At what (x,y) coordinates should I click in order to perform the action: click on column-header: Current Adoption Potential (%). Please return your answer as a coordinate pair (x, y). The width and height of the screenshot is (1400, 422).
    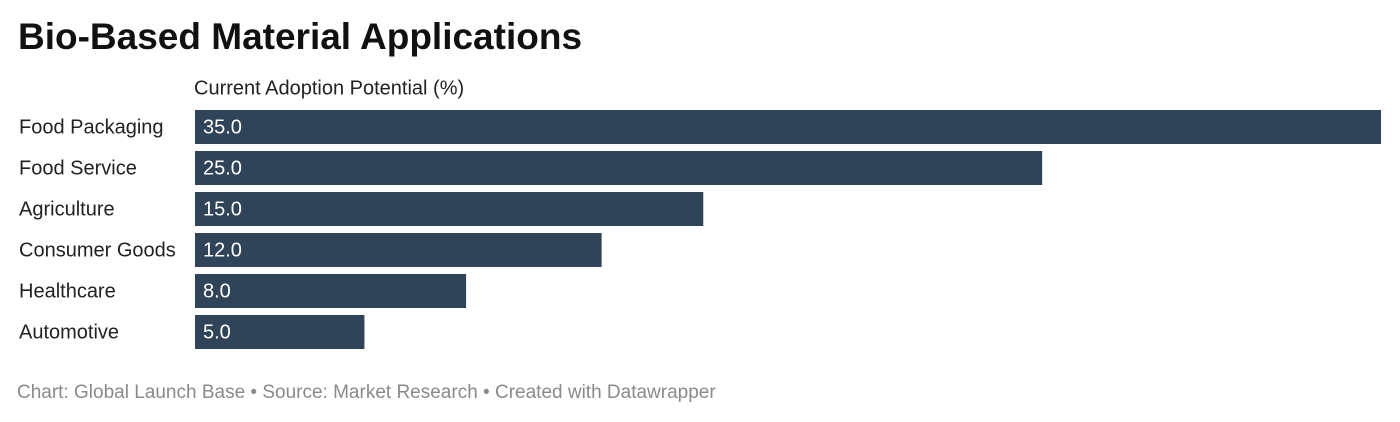
    Looking at the image, I should click on (329, 88).